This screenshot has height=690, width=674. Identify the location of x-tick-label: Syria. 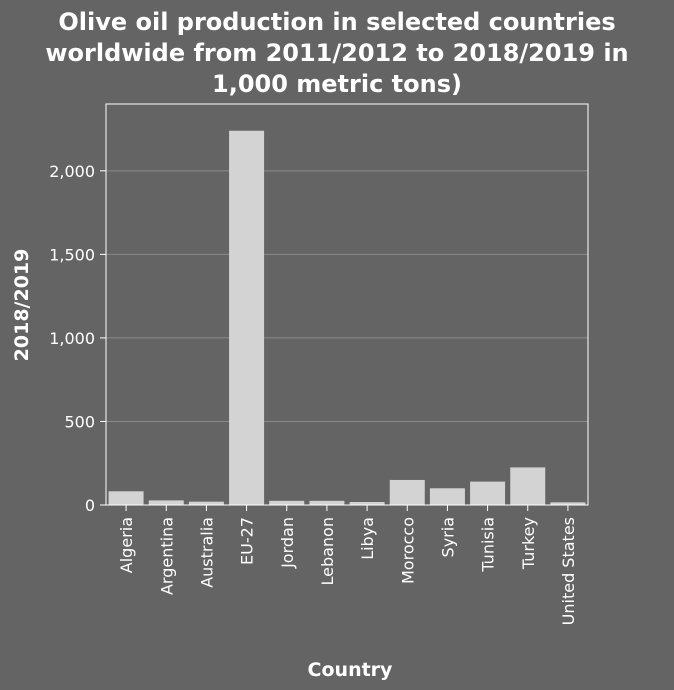
(447, 537).